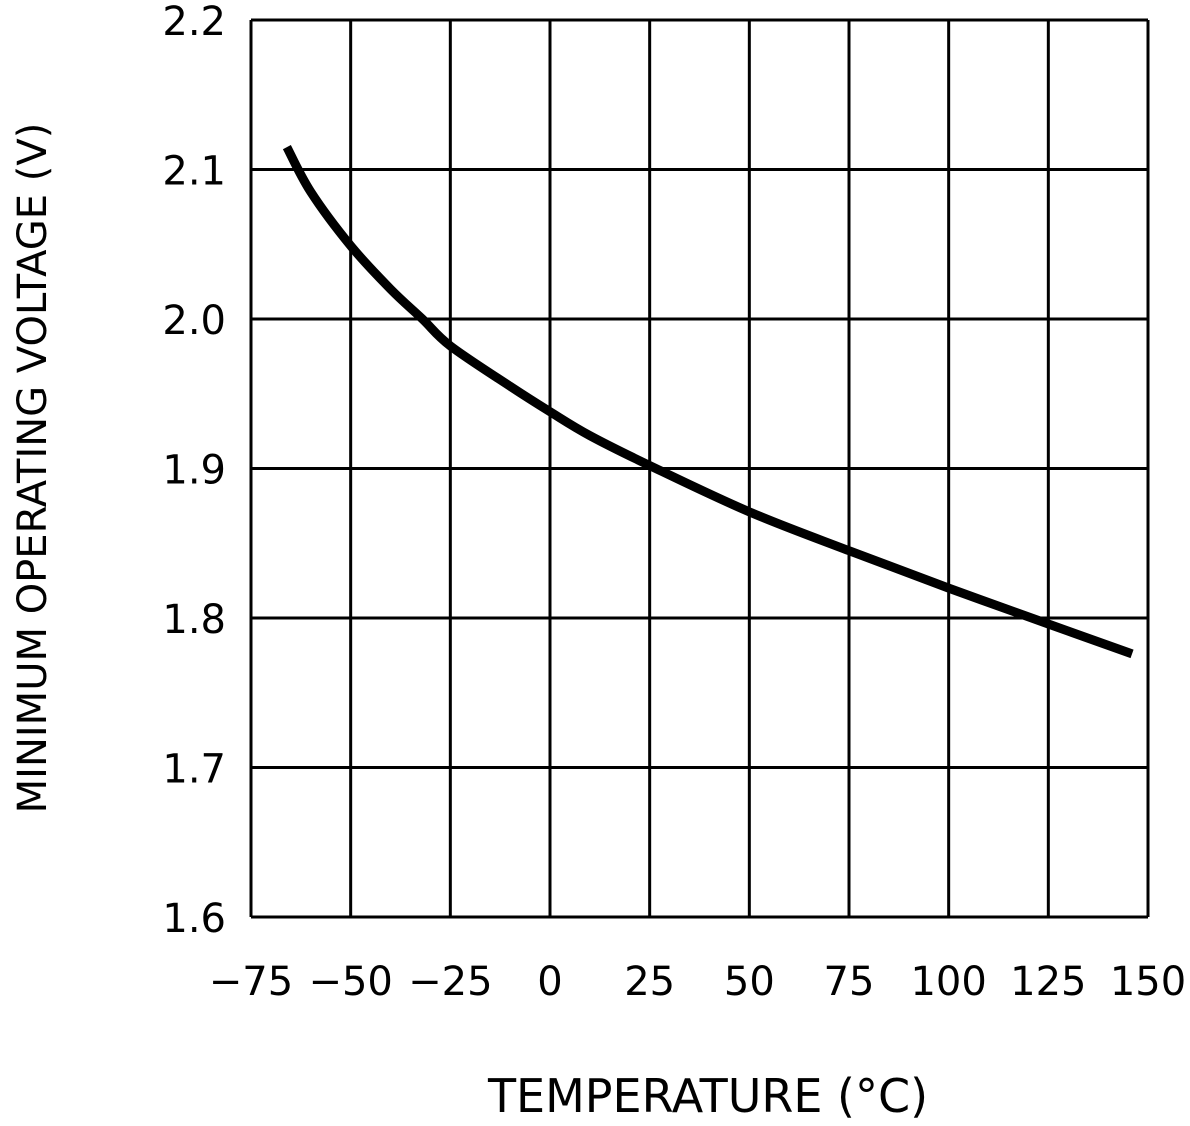 This screenshot has height=1126, width=1190. What do you see at coordinates (450, 982) in the screenshot?
I see `x-tick-label: −25` at bounding box center [450, 982].